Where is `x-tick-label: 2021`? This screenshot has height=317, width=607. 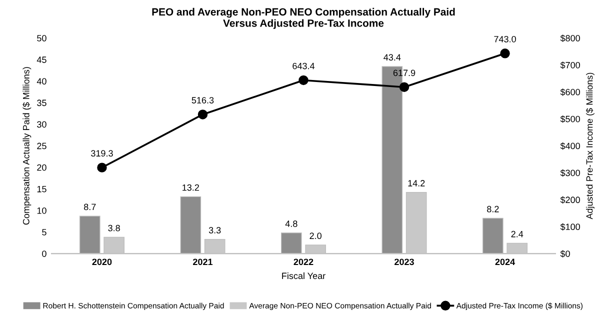
x-tick-label: 2021 is located at coordinates (203, 262).